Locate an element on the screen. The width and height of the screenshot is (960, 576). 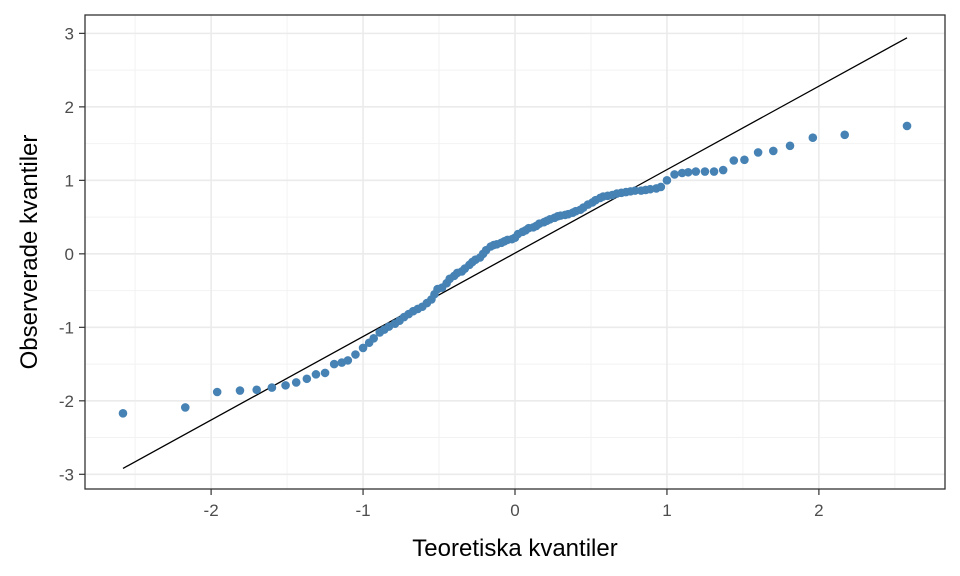
x-tick-label: 0 is located at coordinates (514, 510).